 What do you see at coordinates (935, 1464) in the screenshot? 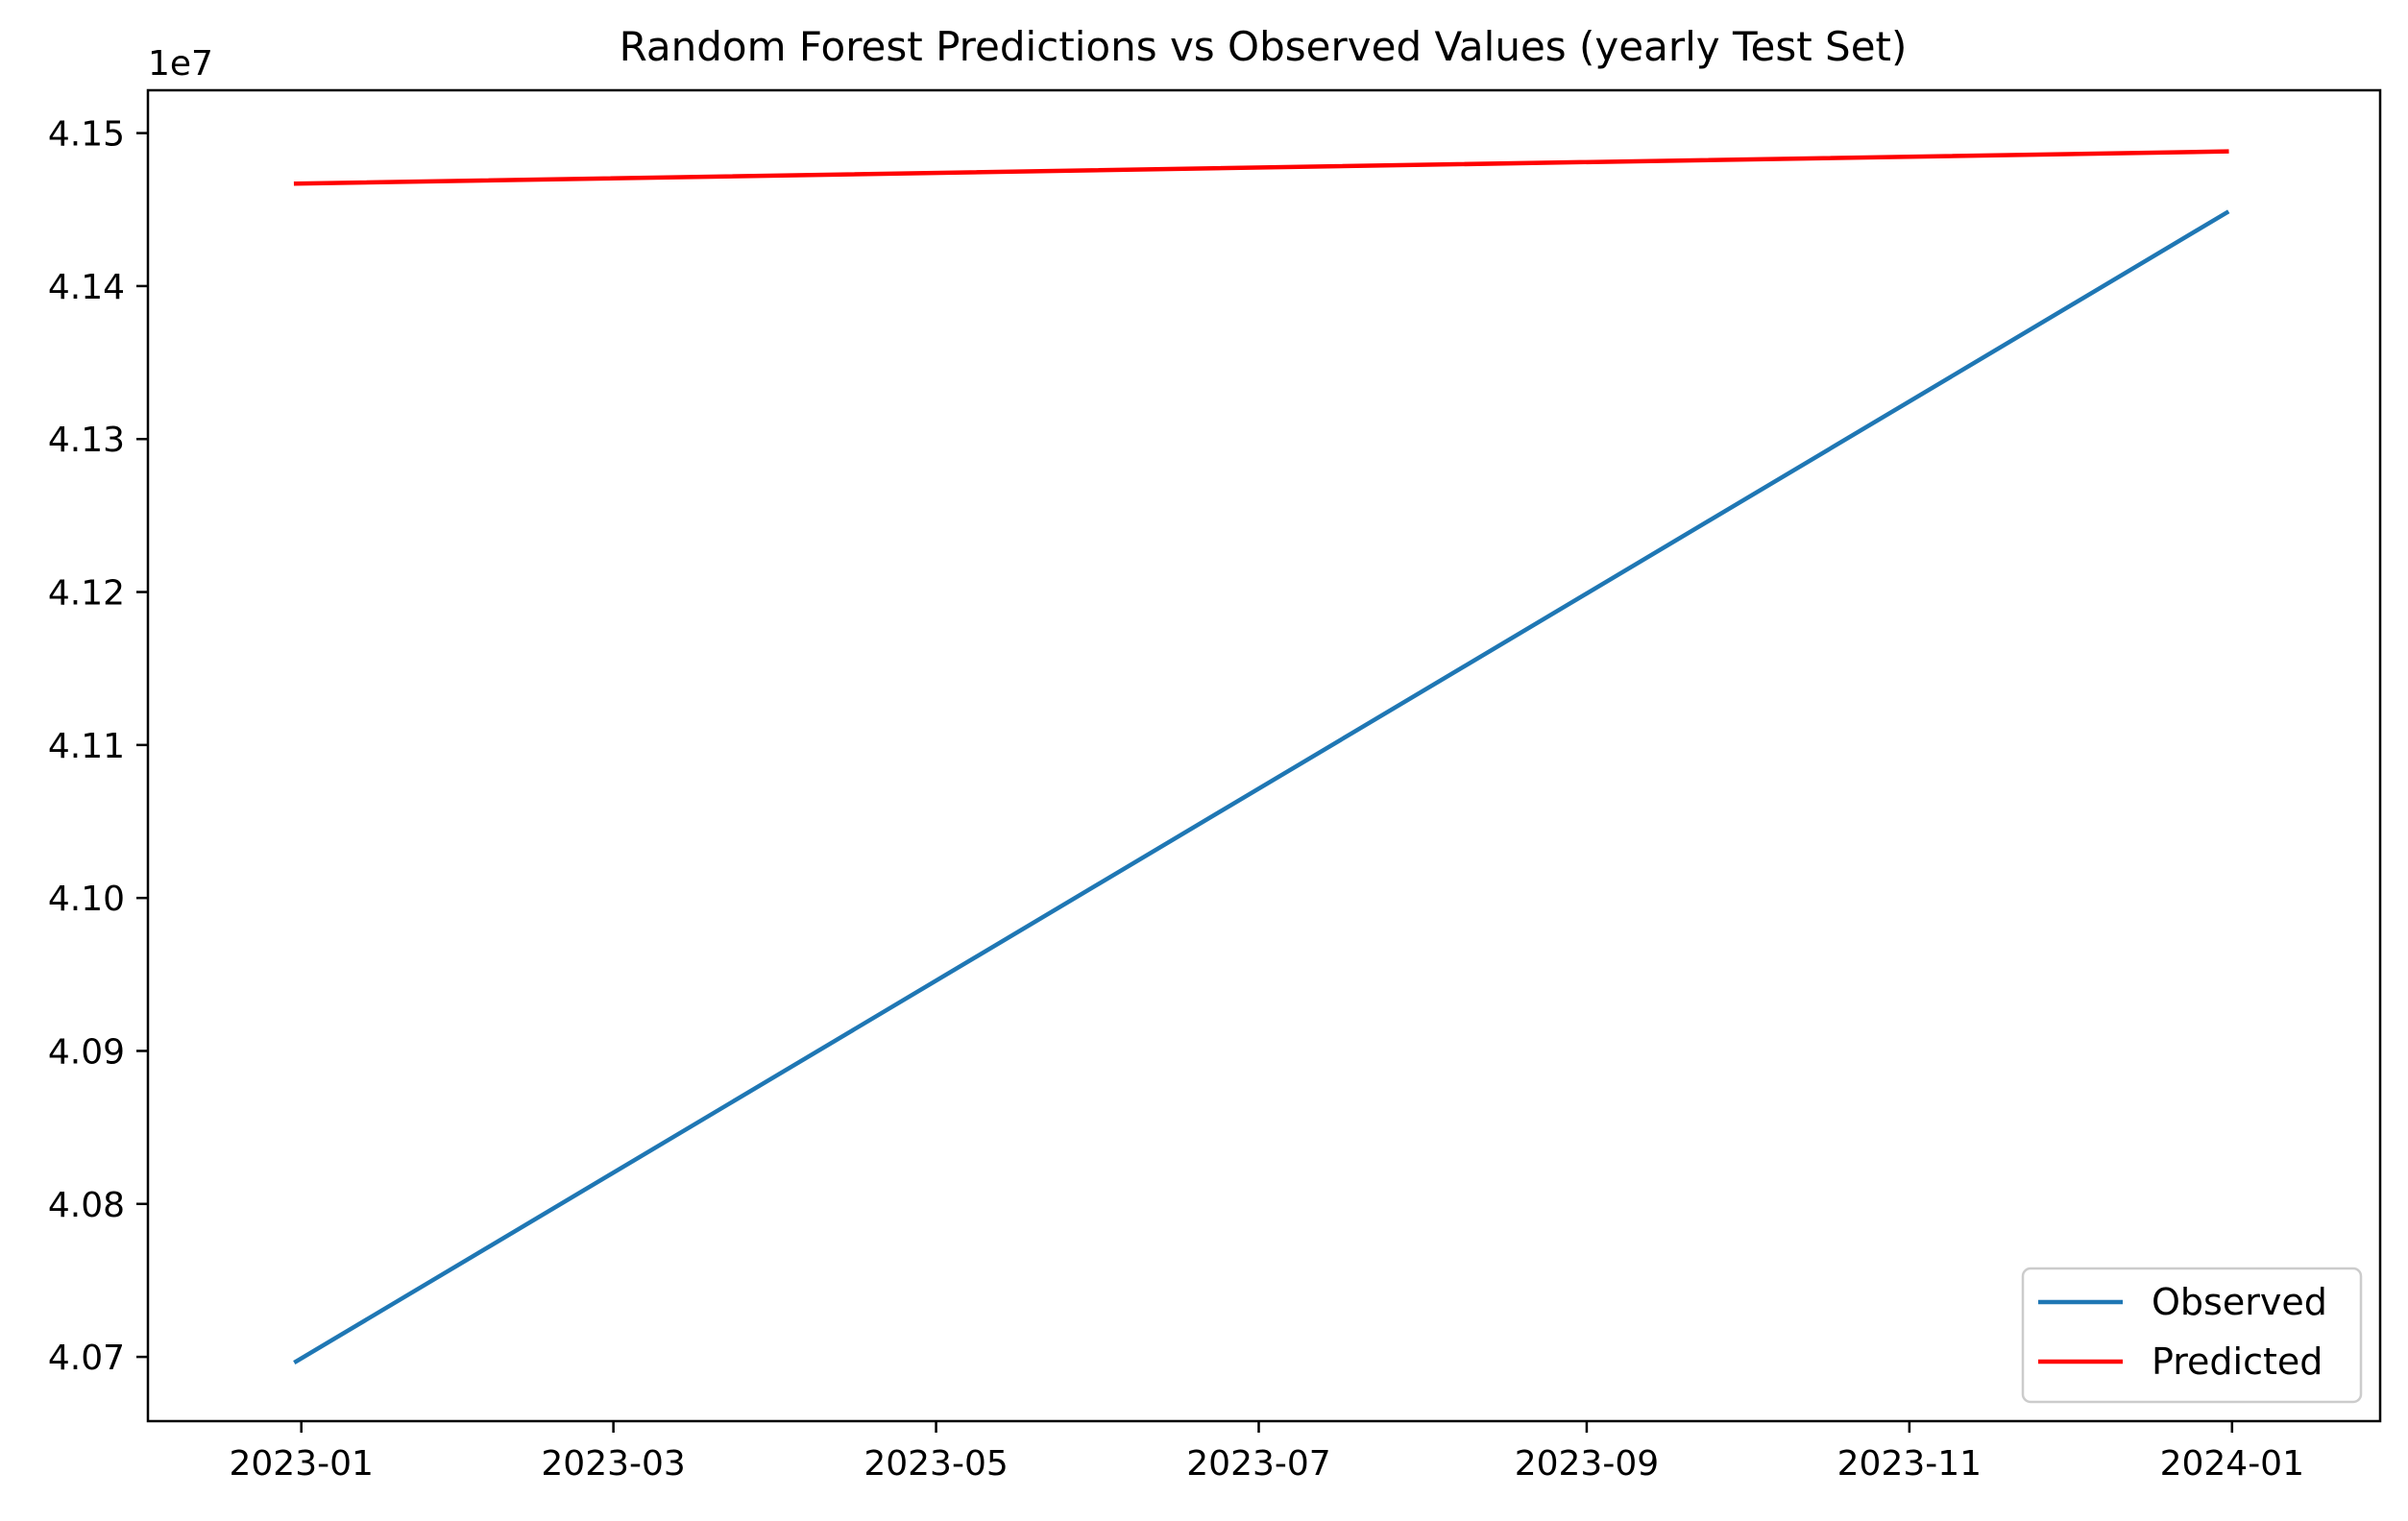
I see `x-tick-label: 2023-05` at bounding box center [935, 1464].